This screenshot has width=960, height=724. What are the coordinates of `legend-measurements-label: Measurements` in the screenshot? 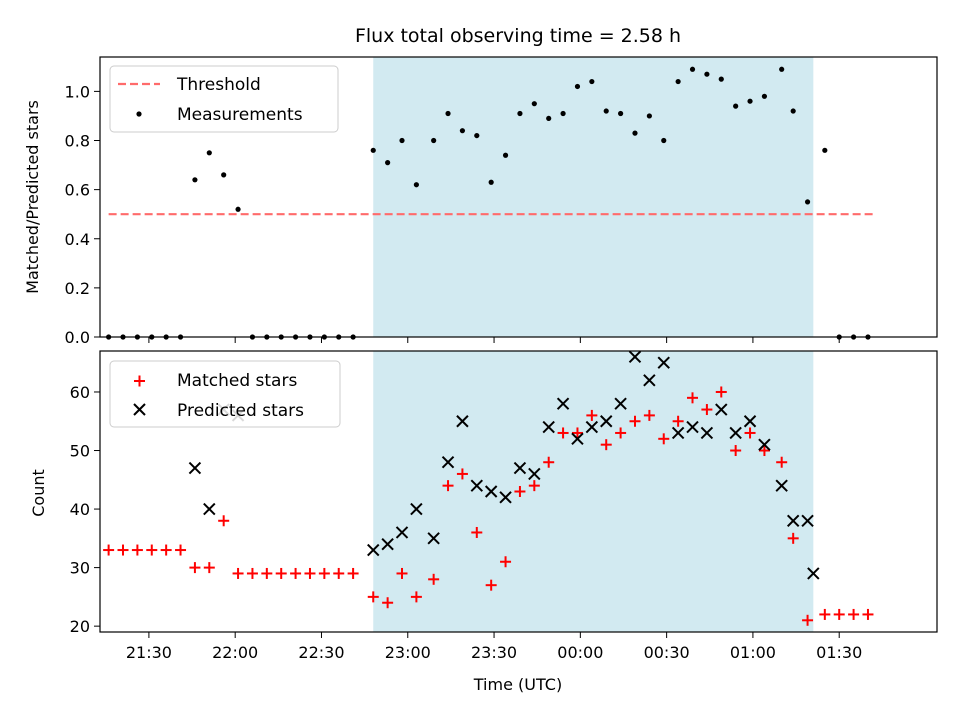 It's located at (240, 115).